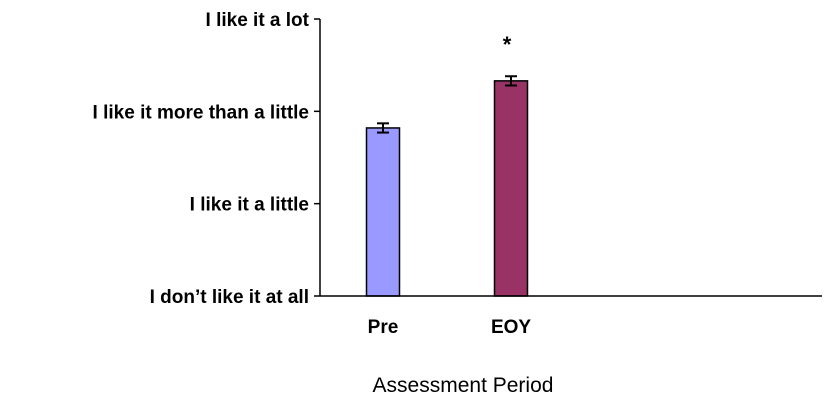 The height and width of the screenshot is (419, 826). I want to click on bars, so click(447, 188).